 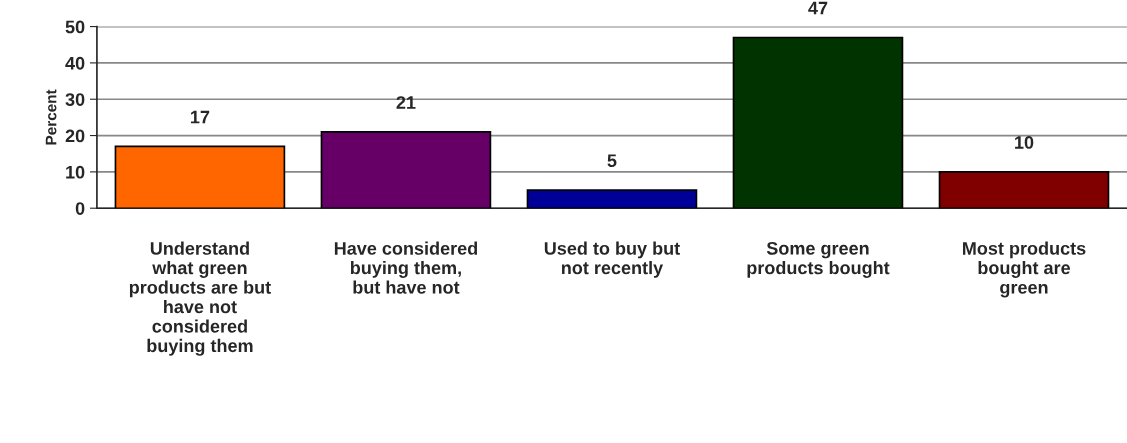 What do you see at coordinates (75, 27) in the screenshot?
I see `y-tick-label: 50` at bounding box center [75, 27].